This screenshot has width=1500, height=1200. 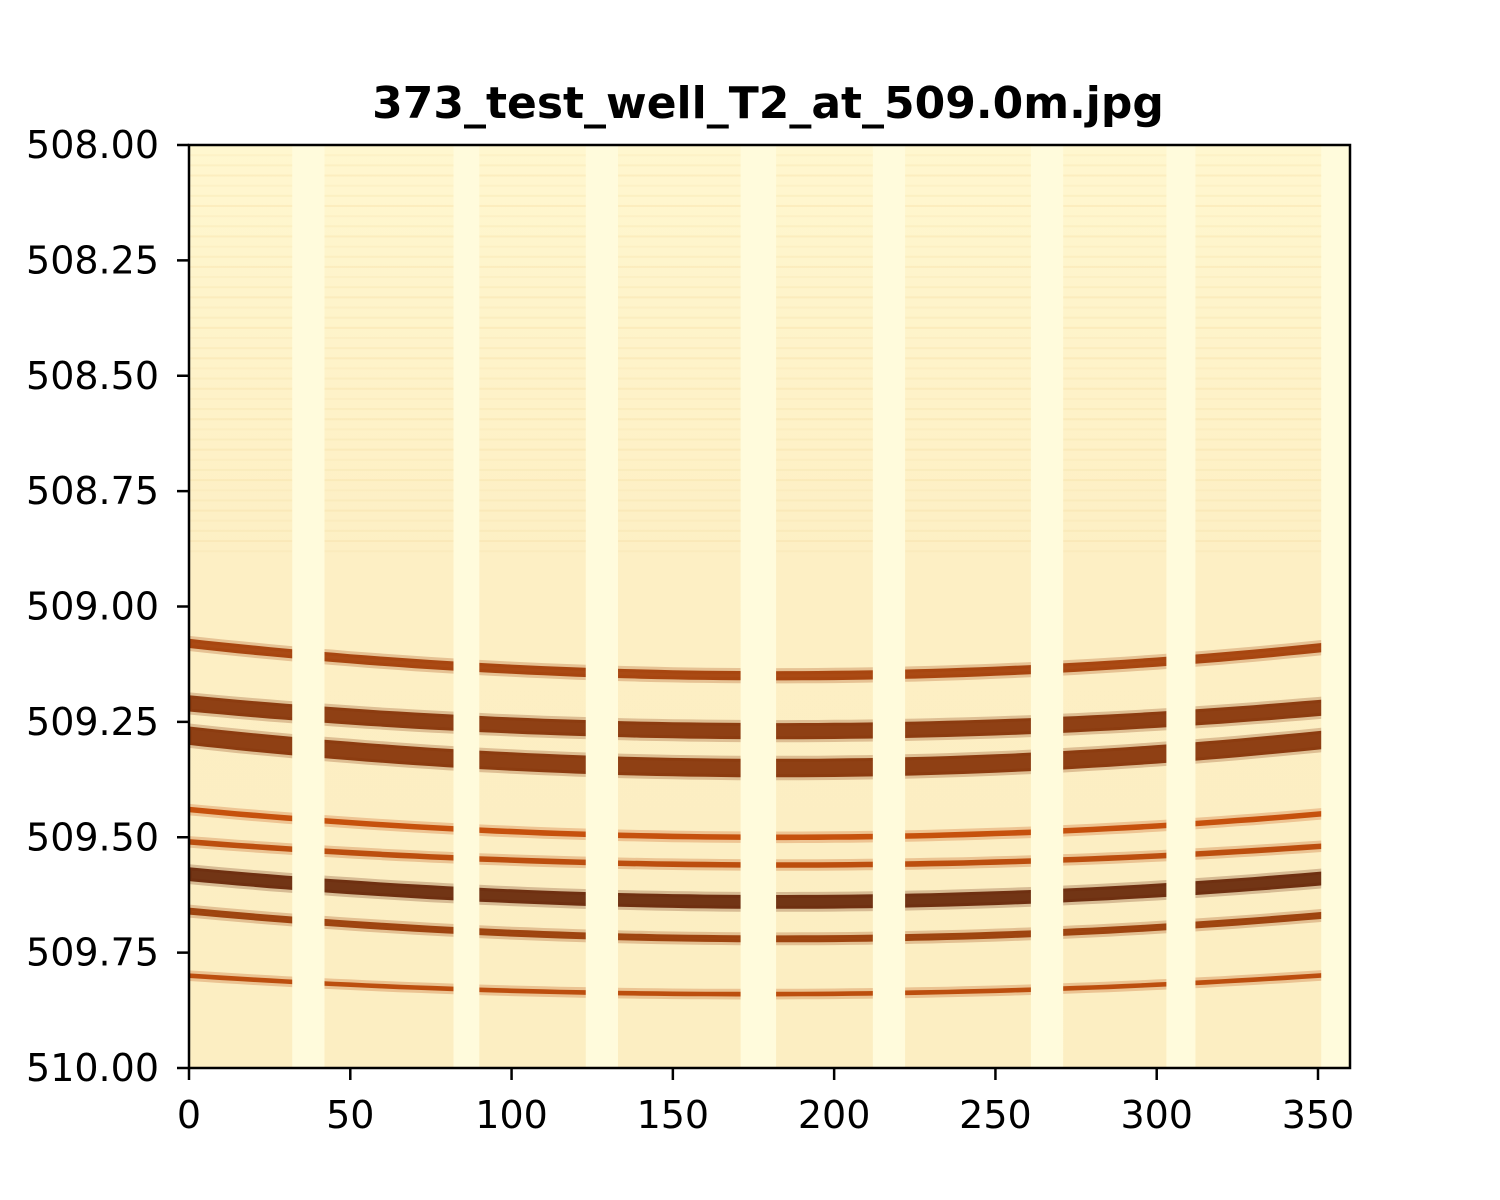 I want to click on x-axis: 0 50 100 150 200 250 300 350, so click(x=765, y=1102).